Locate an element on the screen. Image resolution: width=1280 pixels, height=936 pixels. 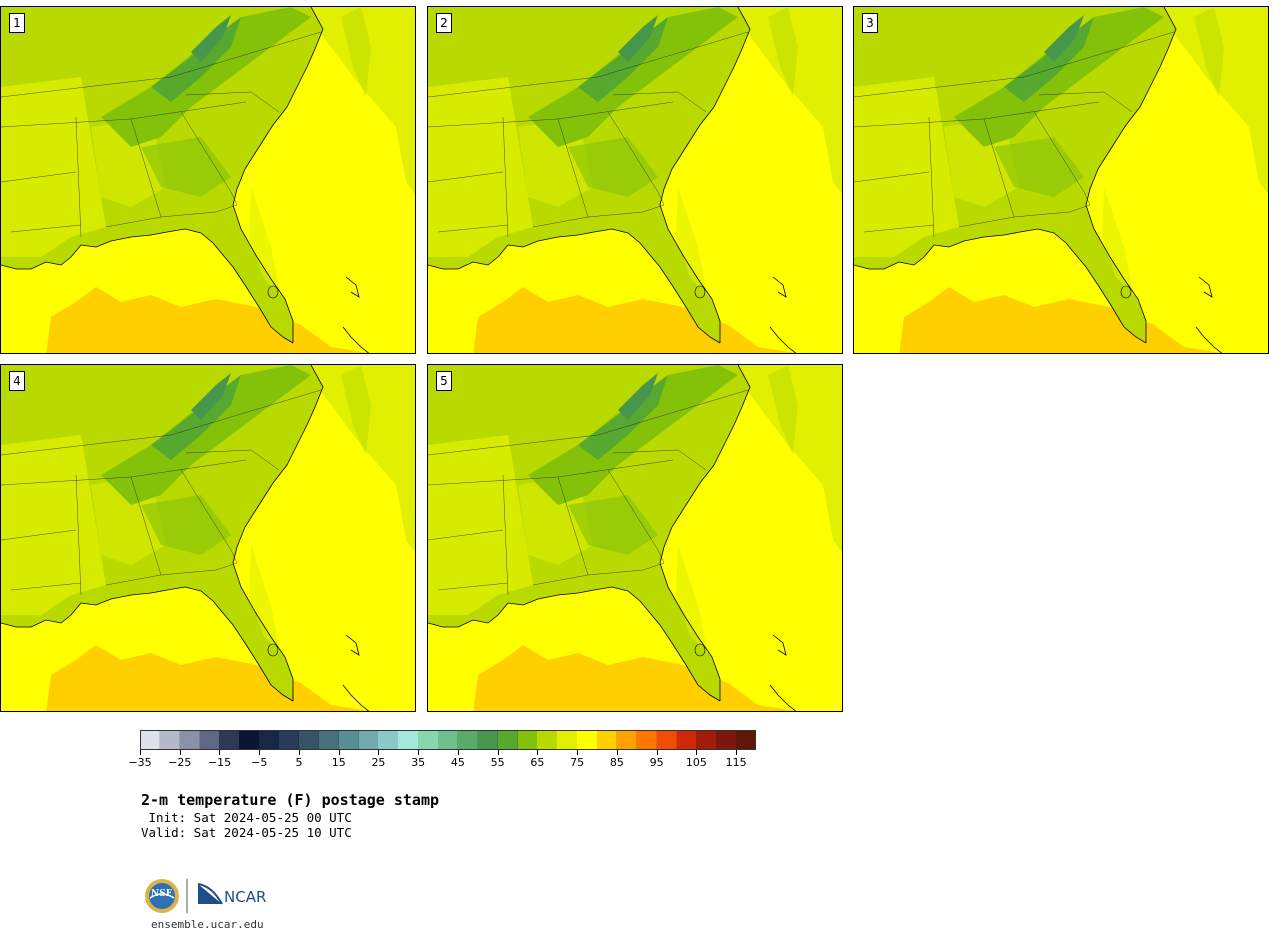
forecast-panel-2: 2 is located at coordinates (635, 180).